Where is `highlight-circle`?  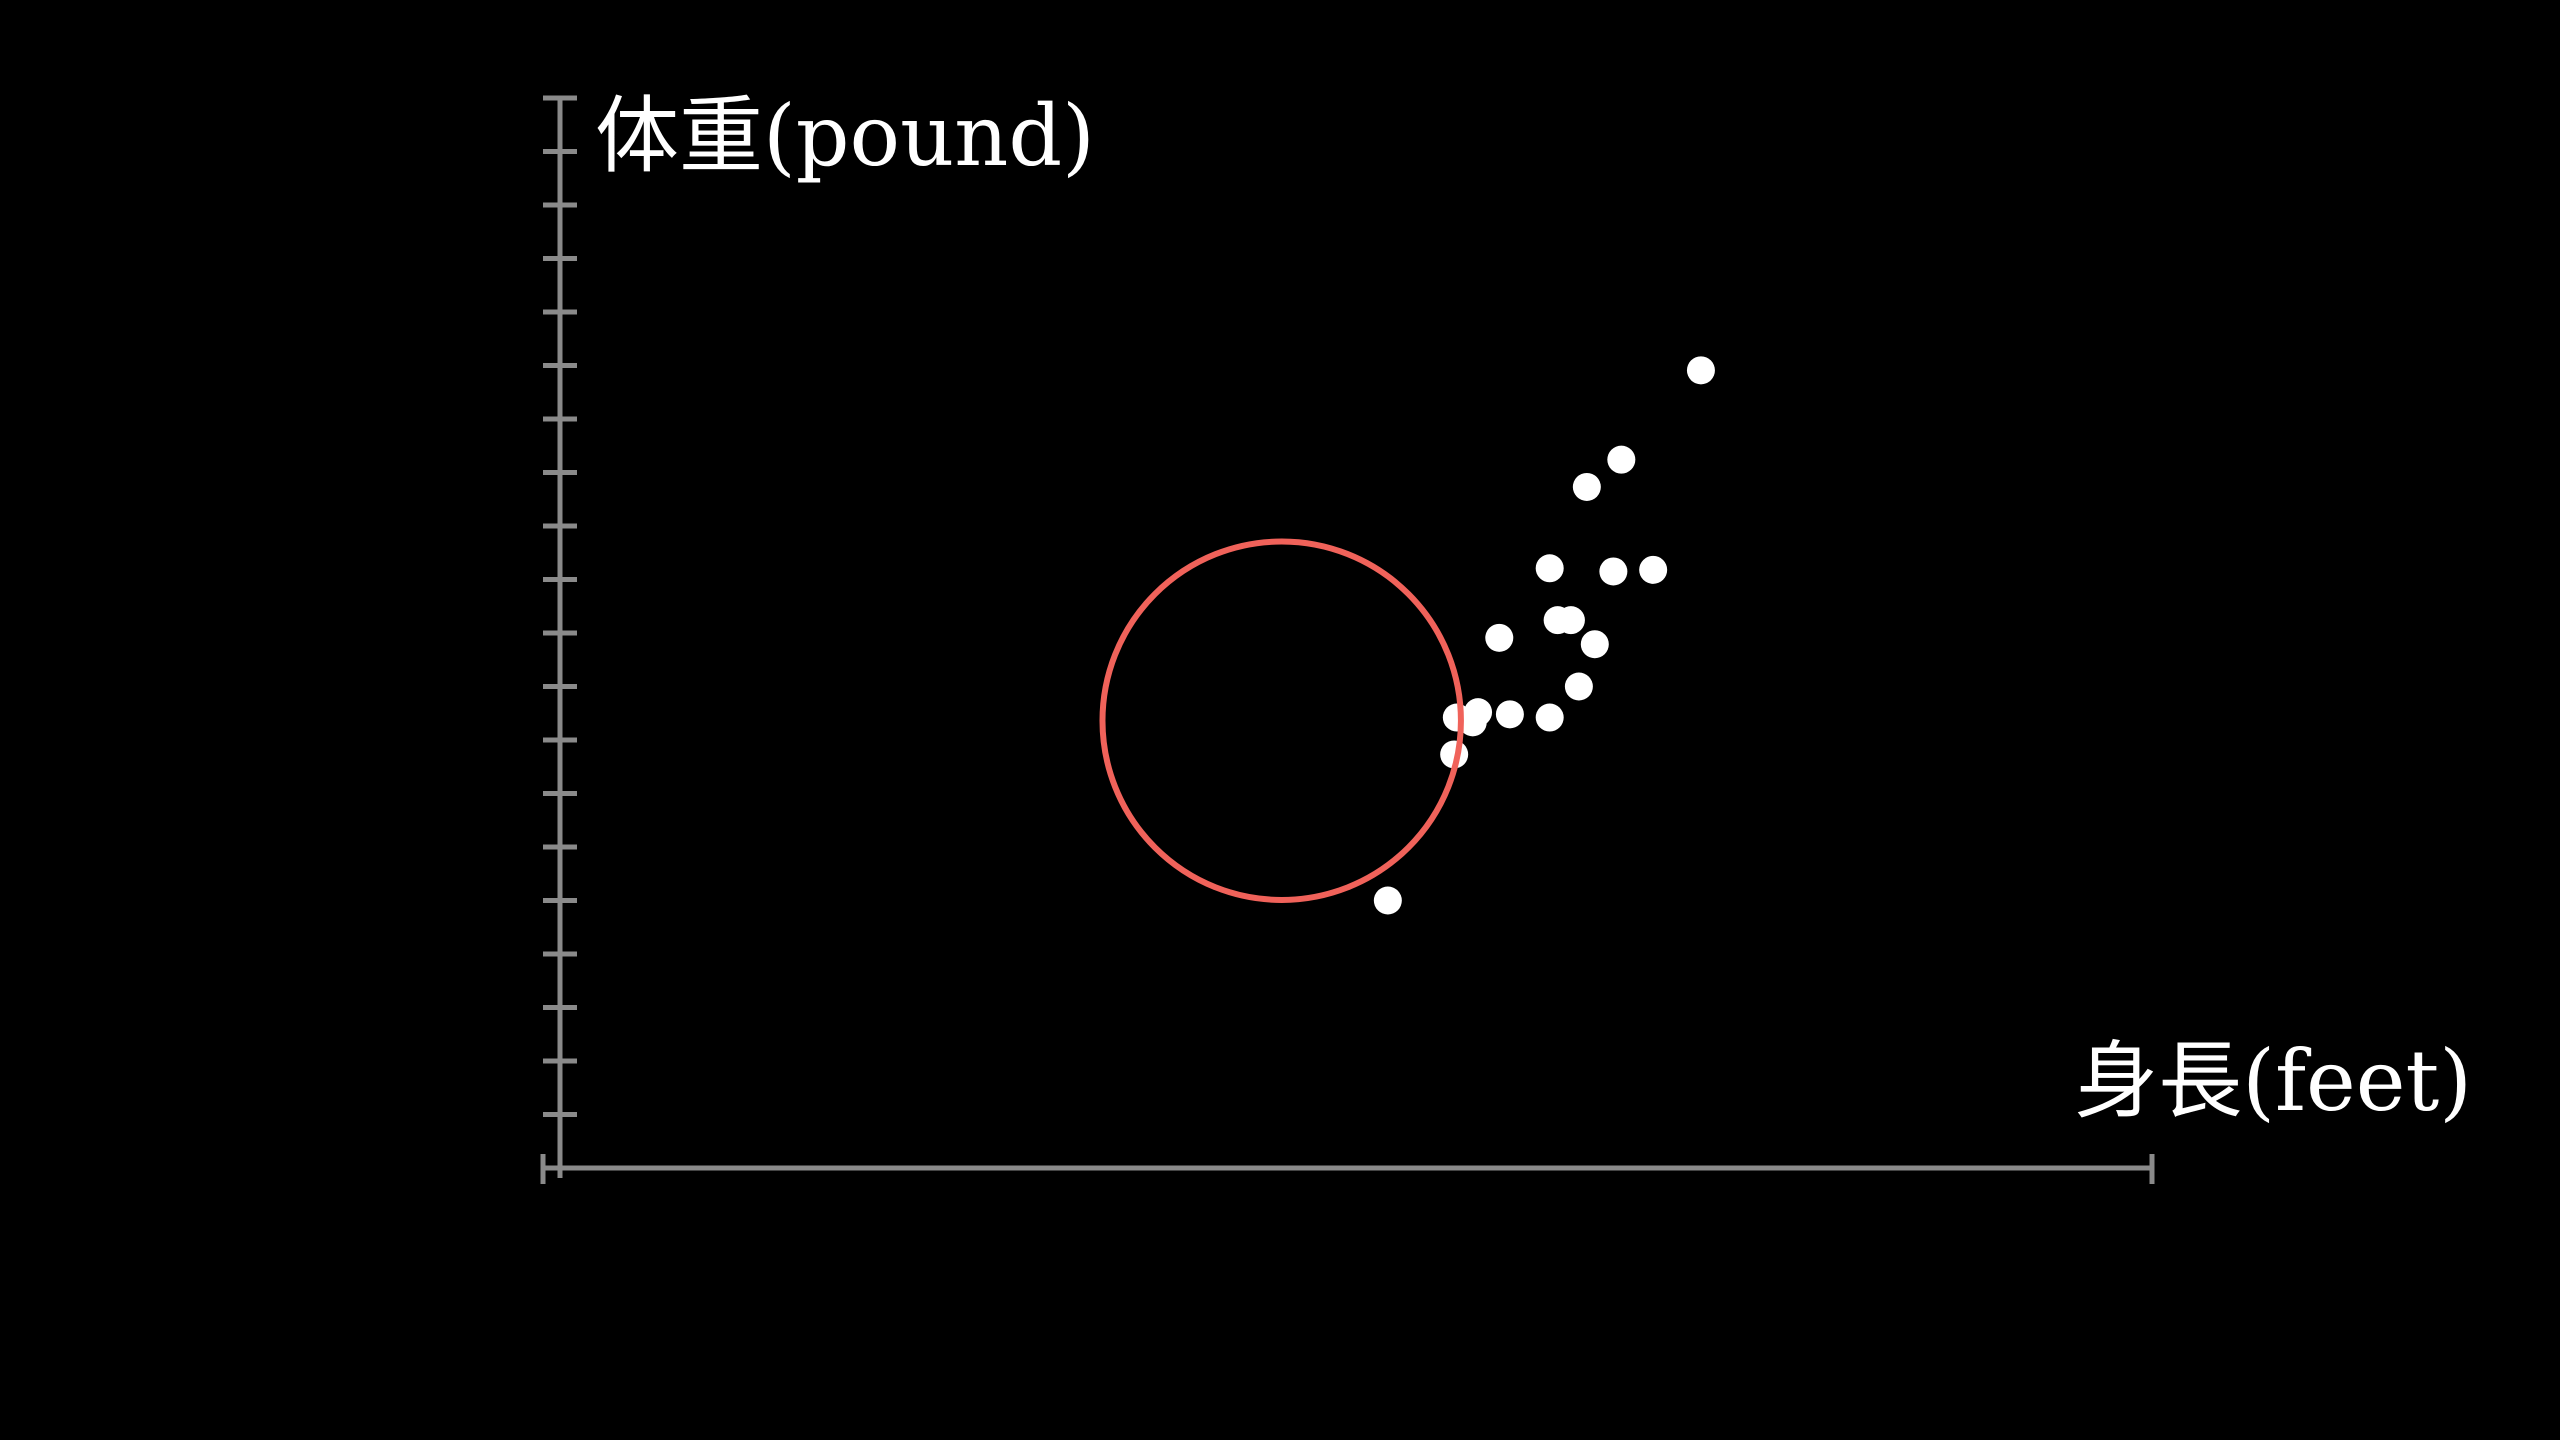
highlight-circle is located at coordinates (1281, 720).